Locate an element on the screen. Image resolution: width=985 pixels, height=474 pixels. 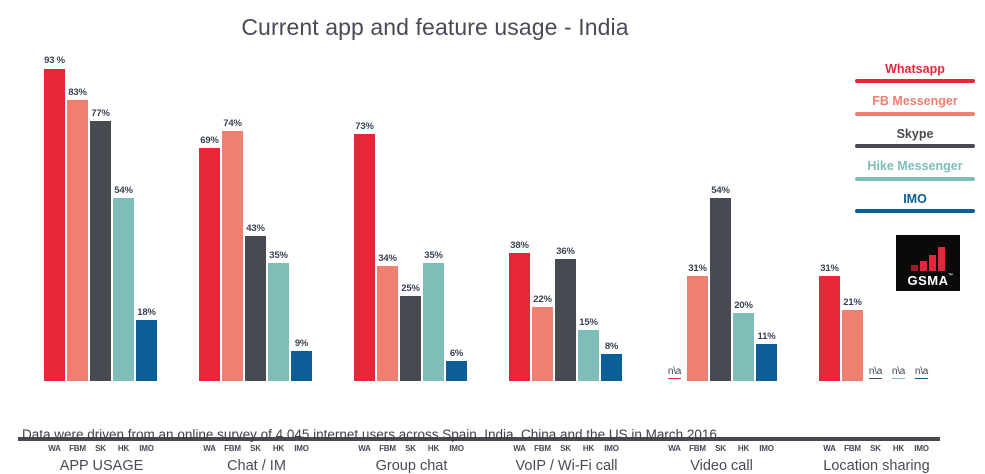
bar-column: 11% is located at coordinates (766, 218).